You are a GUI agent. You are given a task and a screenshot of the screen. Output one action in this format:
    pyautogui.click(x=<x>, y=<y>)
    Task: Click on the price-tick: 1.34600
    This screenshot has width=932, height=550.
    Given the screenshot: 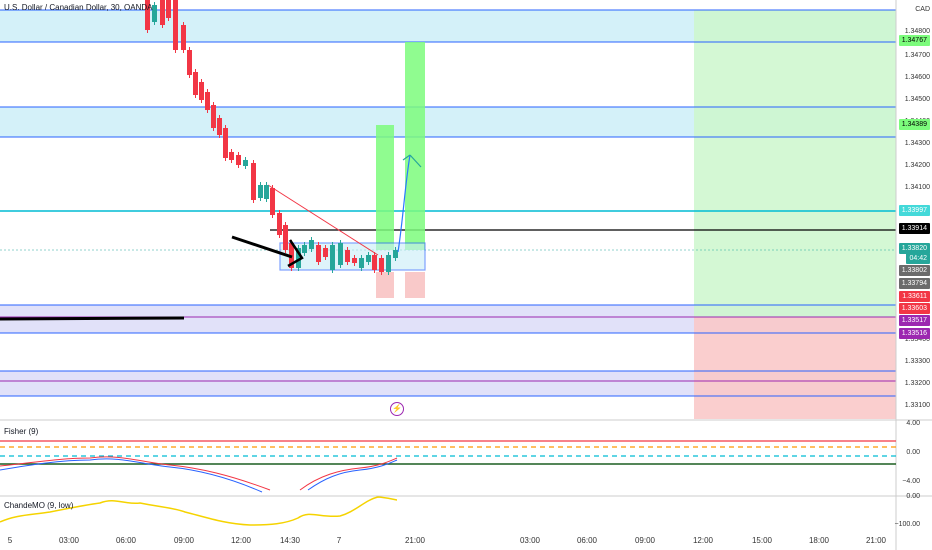 What is the action you would take?
    pyautogui.click(x=917, y=77)
    